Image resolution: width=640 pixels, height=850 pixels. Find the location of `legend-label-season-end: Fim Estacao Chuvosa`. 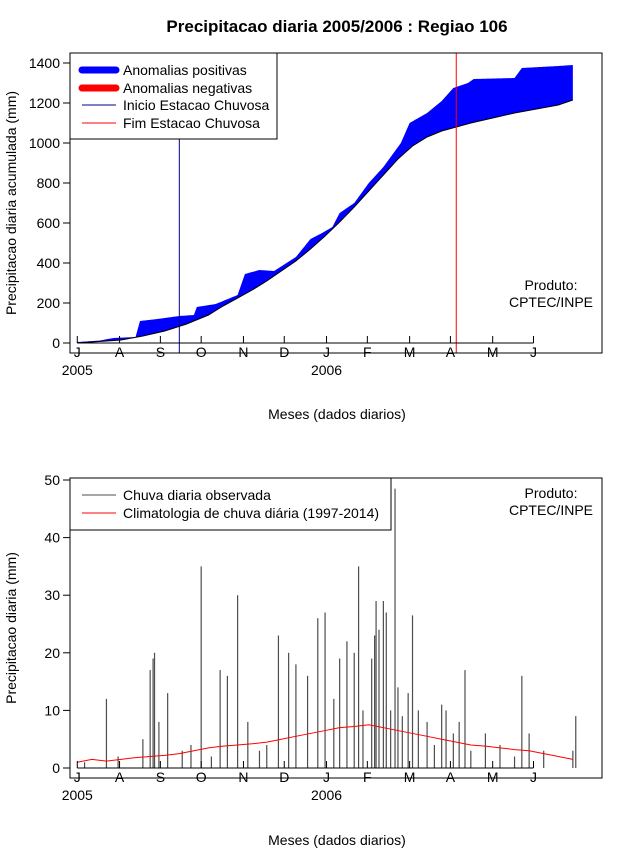

legend-label-season-end: Fim Estacao Chuvosa is located at coordinates (191, 123).